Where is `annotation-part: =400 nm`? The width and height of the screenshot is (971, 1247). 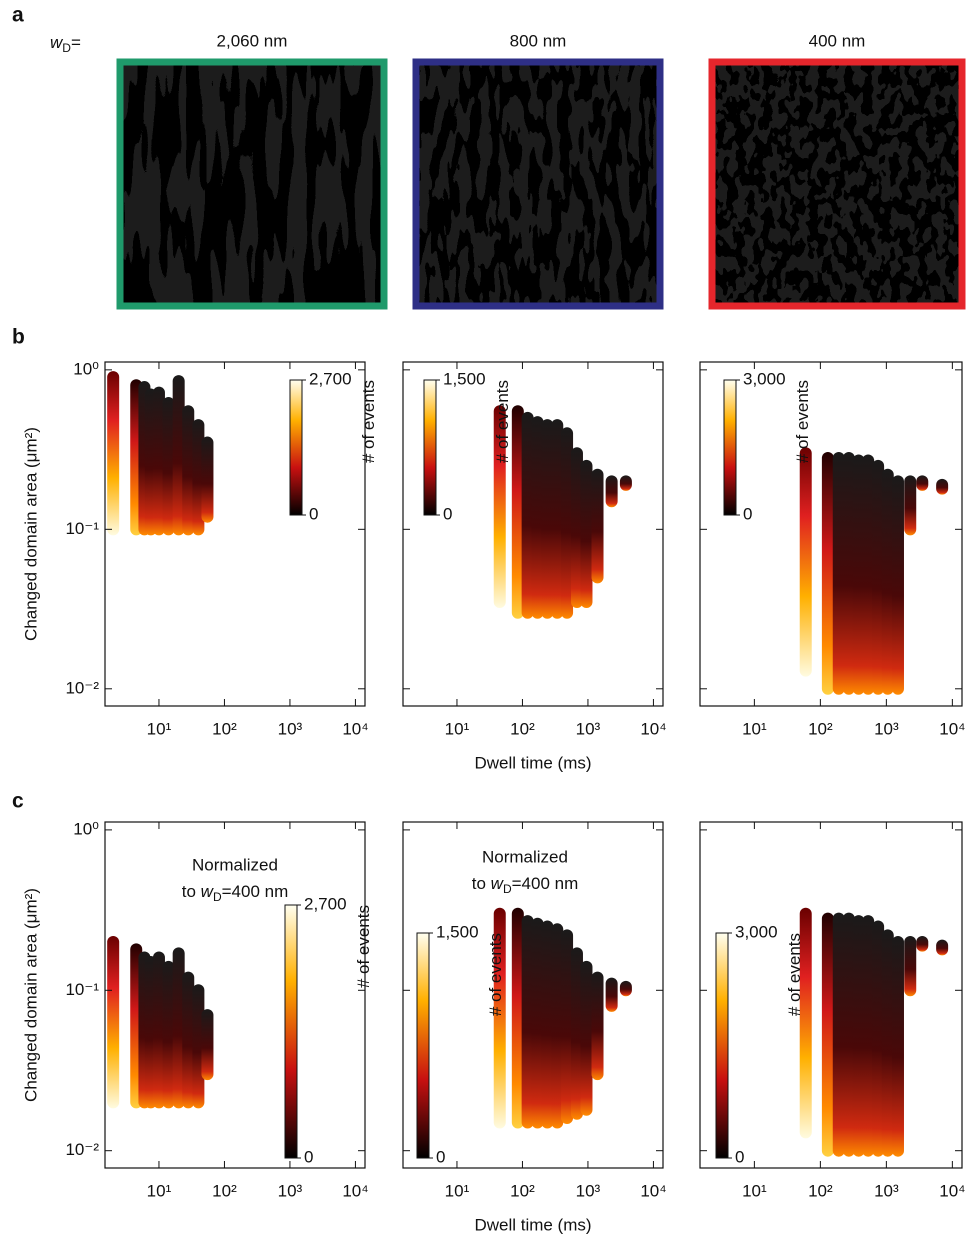
annotation-part: =400 nm is located at coordinates (255, 891).